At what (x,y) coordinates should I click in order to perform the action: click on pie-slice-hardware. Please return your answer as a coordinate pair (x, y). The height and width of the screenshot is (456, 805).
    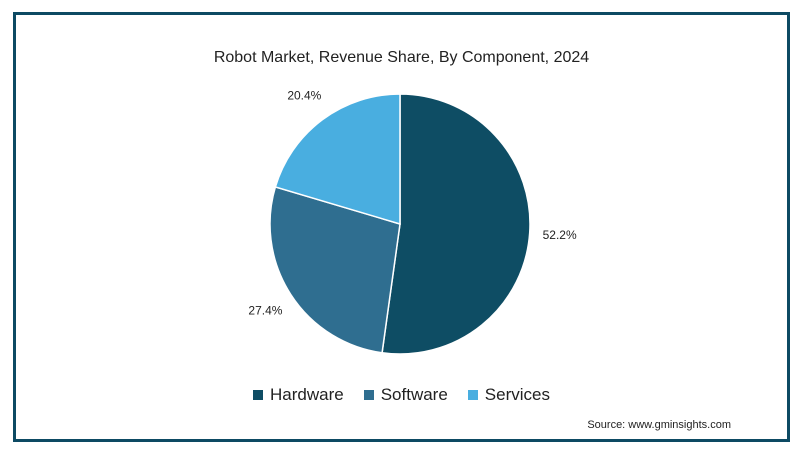
    Looking at the image, I should click on (456, 224).